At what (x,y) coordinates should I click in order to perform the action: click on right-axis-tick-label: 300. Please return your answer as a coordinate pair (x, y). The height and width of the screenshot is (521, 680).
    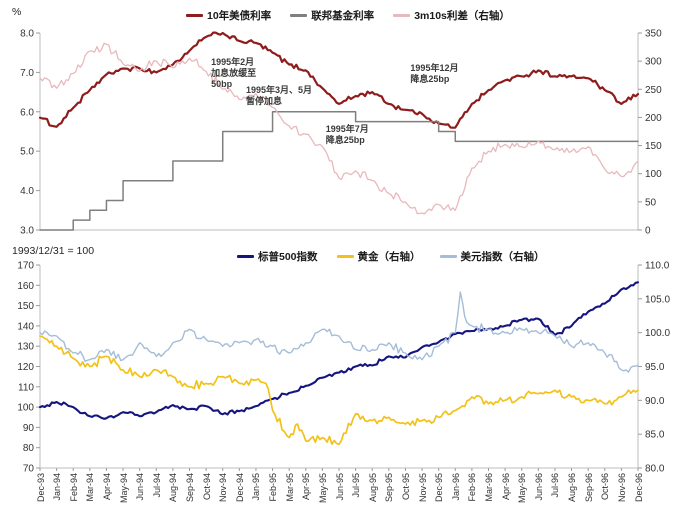
    Looking at the image, I should click on (653, 62).